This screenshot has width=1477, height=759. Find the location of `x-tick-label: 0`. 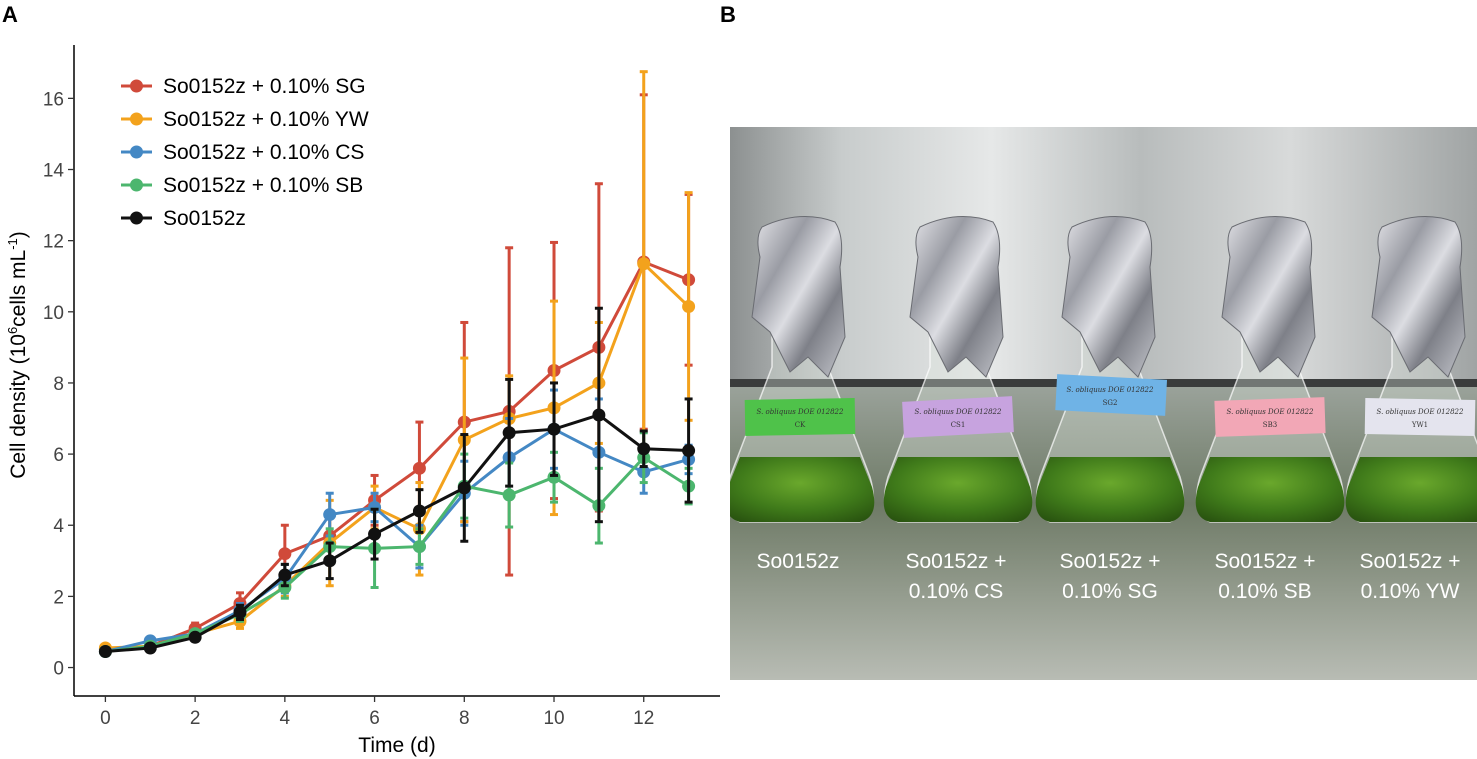

x-tick-label: 0 is located at coordinates (105, 718).